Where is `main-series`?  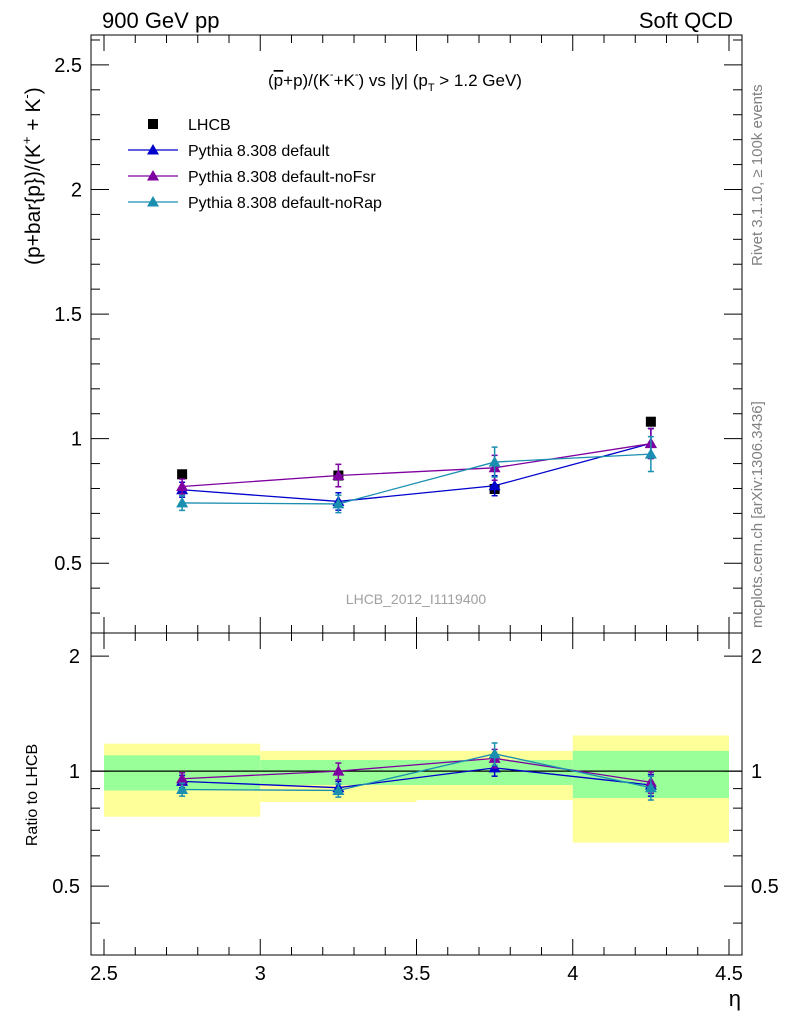 main-series is located at coordinates (416, 465).